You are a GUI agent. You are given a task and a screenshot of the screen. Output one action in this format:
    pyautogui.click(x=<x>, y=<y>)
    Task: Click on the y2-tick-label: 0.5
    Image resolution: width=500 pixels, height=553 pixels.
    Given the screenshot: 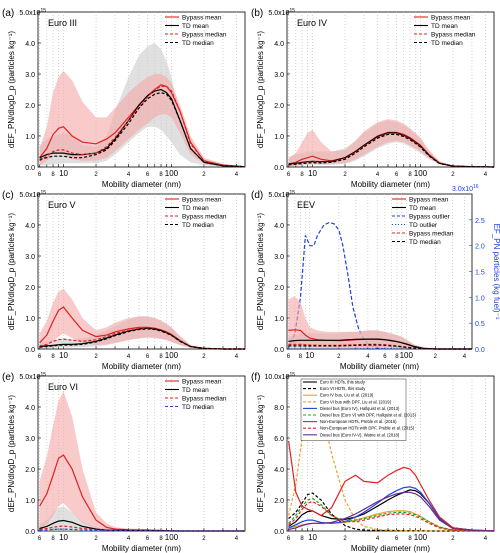 What is the action you would take?
    pyautogui.click(x=480, y=324)
    